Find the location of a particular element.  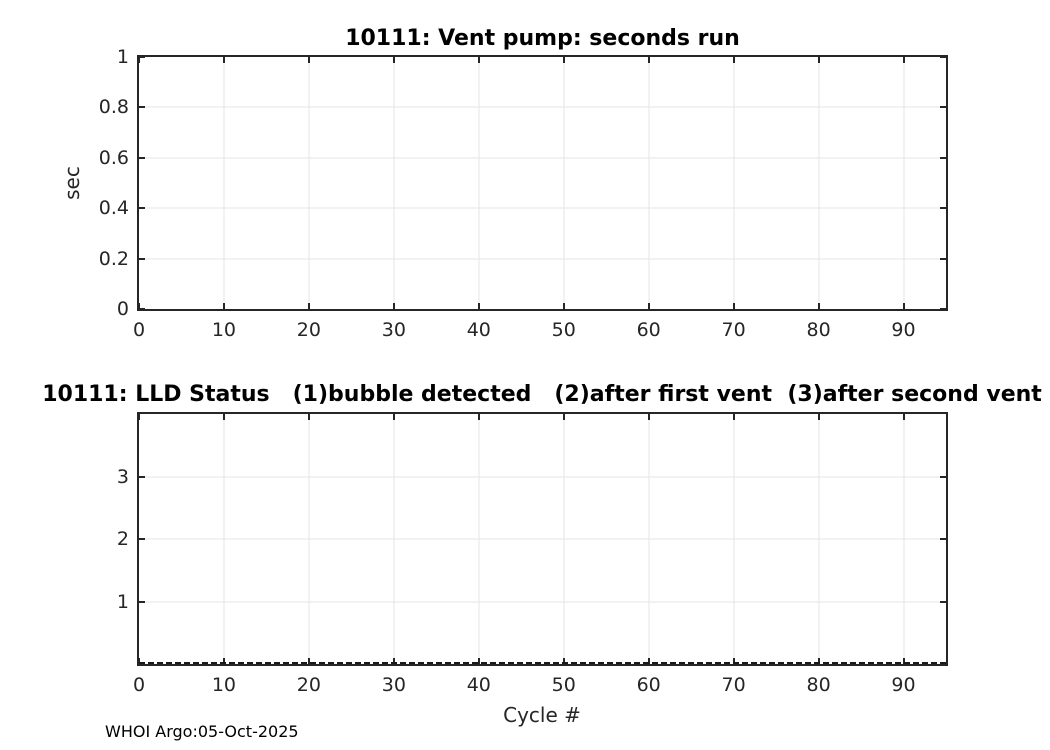

vent-pump-title: 10111: Vent pump: seconds run is located at coordinates (542, 38).